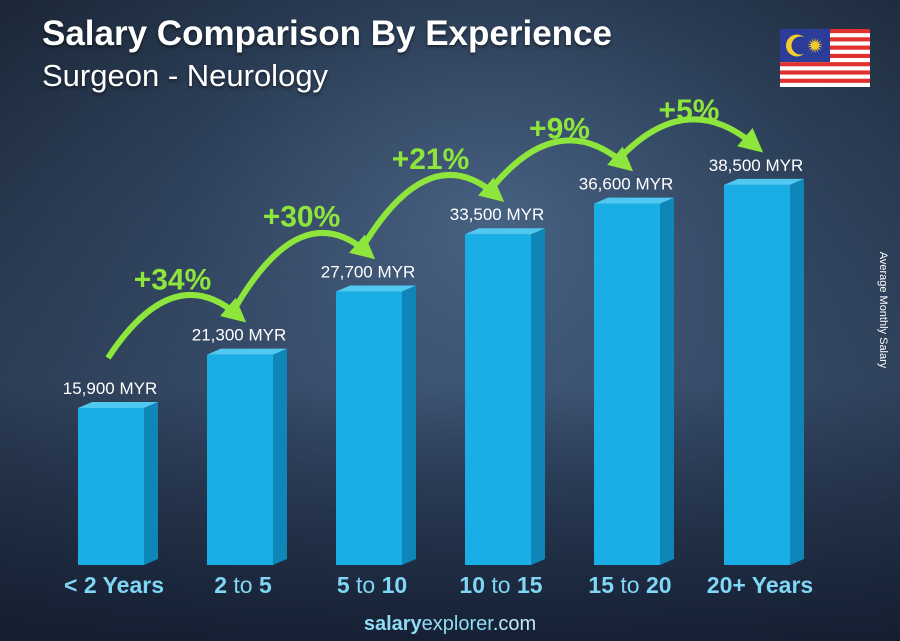  Describe the element at coordinates (756, 165) in the screenshot. I see `value-label: 38,500 MYR` at that location.